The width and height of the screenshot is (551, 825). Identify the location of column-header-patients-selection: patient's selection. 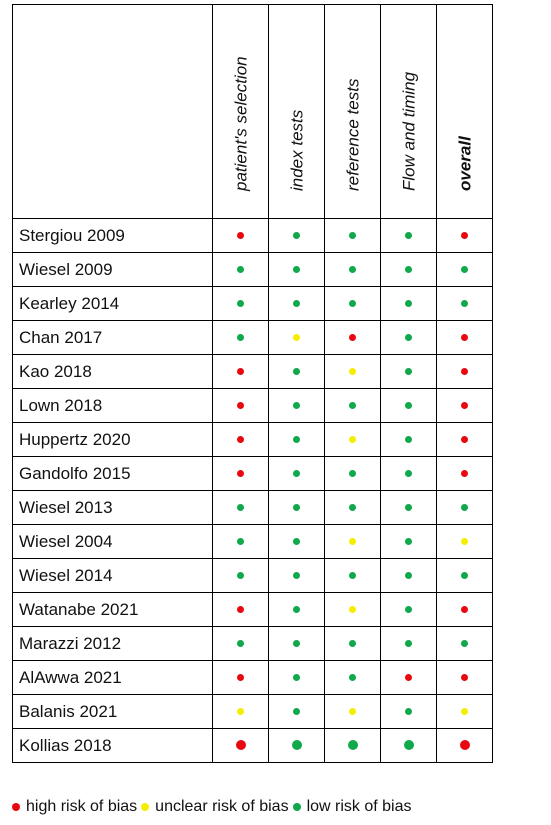
(240, 111).